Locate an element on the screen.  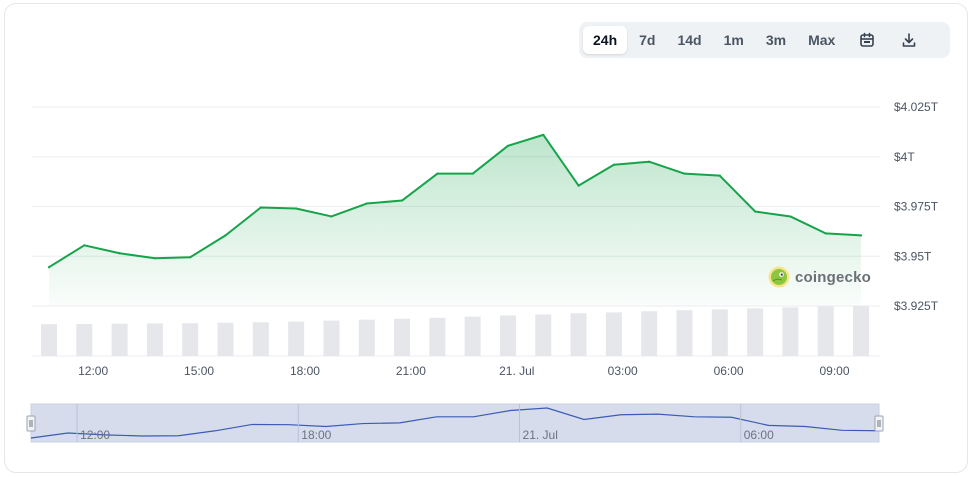
navigator-left-handle is located at coordinates (31, 423).